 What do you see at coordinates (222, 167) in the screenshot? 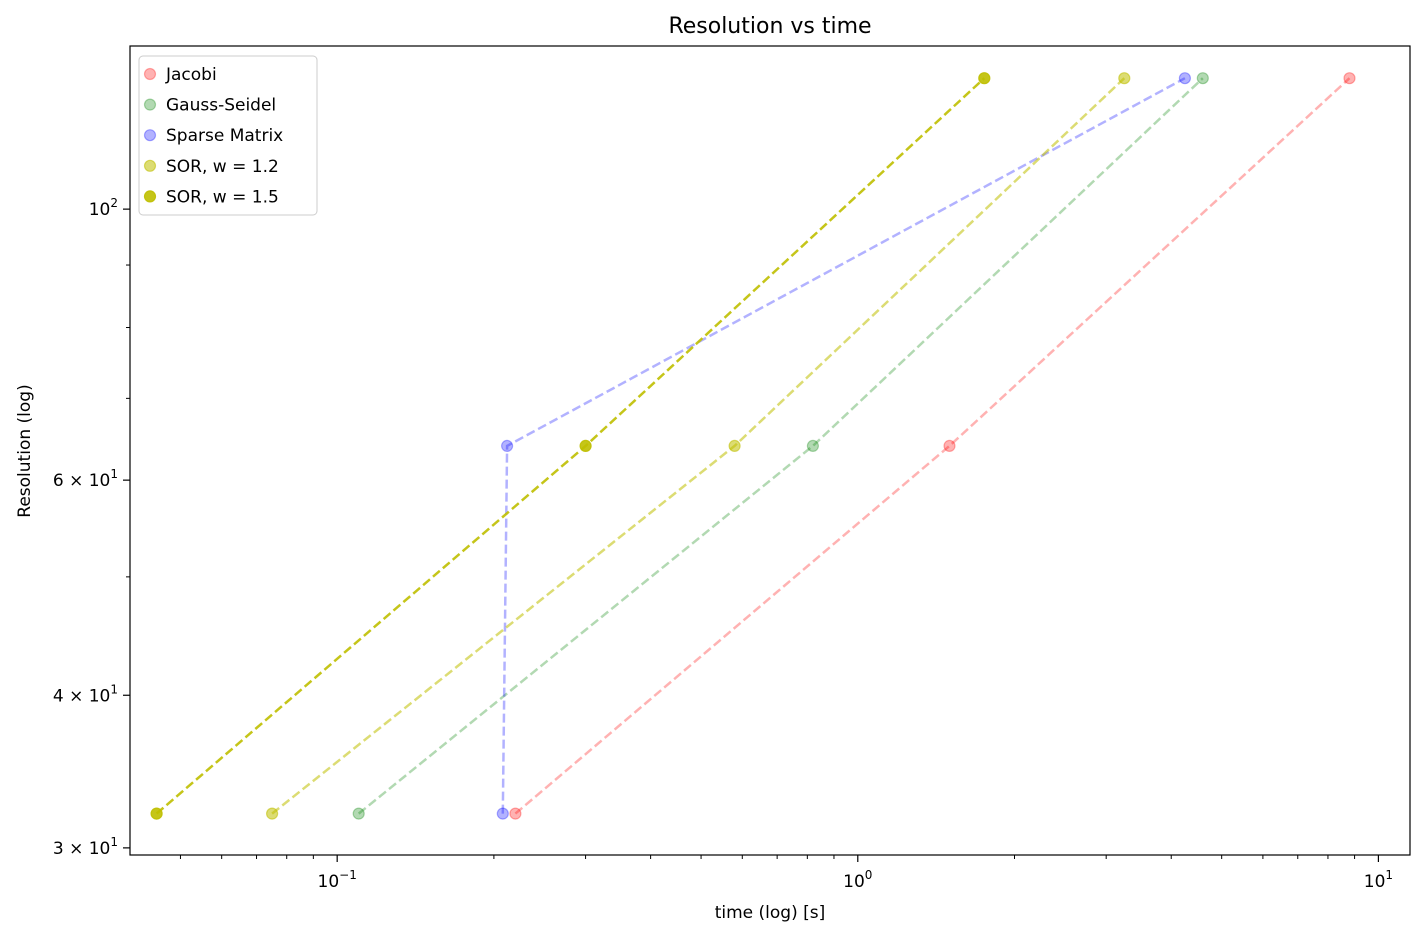
I see `legend-label: SOR, w = 1.2` at bounding box center [222, 167].